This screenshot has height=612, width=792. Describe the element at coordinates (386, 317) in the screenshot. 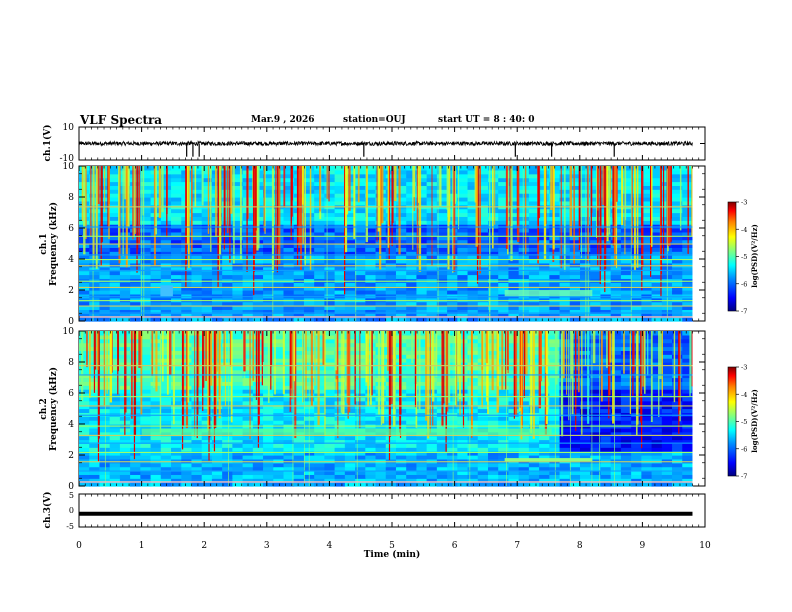

I see `pink-line` at that location.